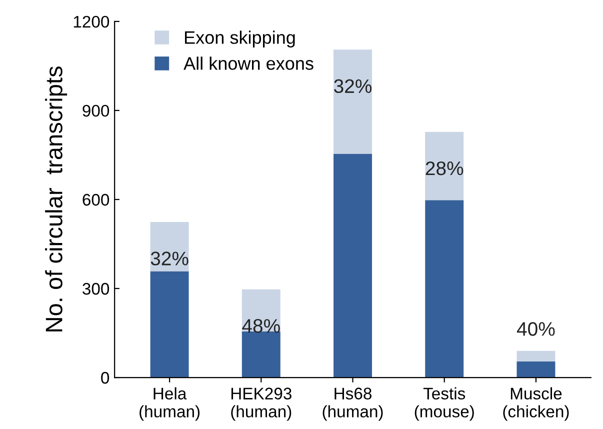 Image resolution: width=603 pixels, height=429 pixels. Describe the element at coordinates (444, 404) in the screenshot. I see `x-tick-label: Testis (mouse)` at that location.